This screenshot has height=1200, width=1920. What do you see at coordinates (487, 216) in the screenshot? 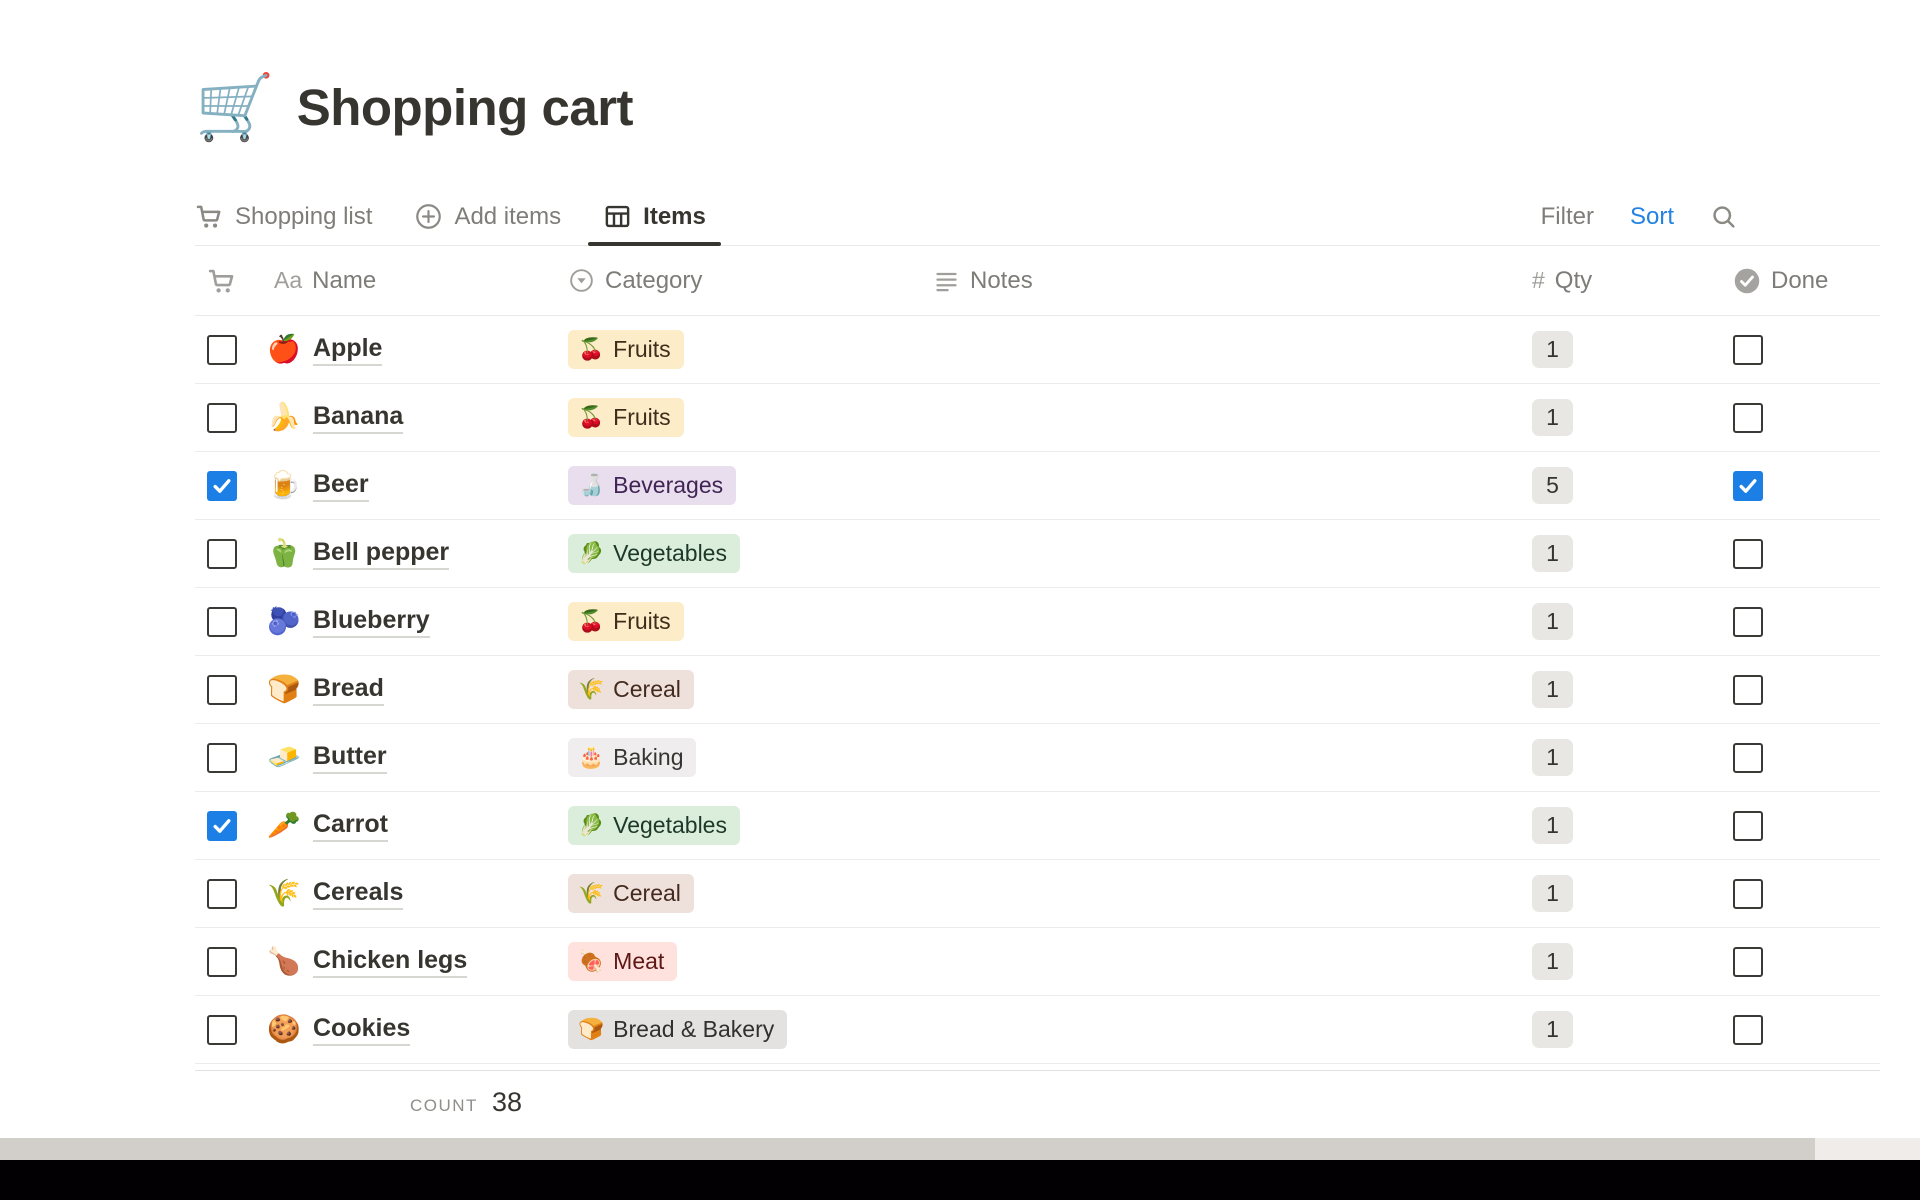
I see `tab-add-items: Add items` at bounding box center [487, 216].